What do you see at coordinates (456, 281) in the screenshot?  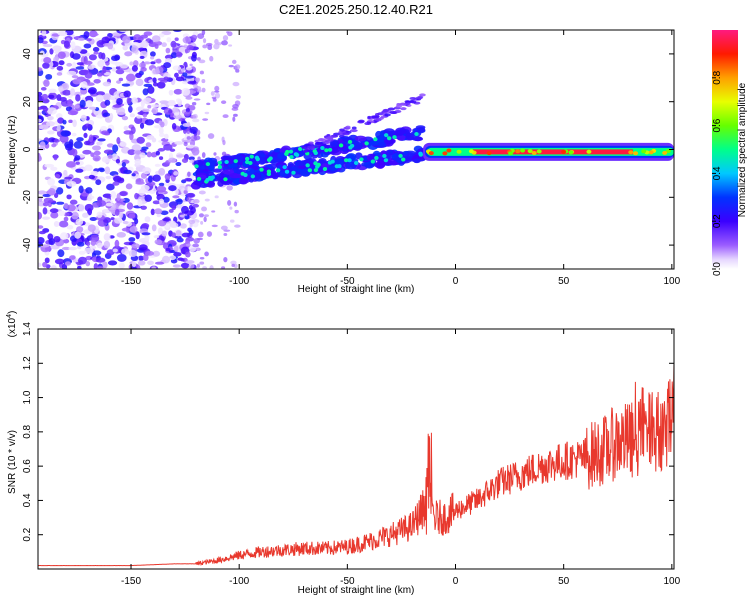 I see `x-tick-label: 0` at bounding box center [456, 281].